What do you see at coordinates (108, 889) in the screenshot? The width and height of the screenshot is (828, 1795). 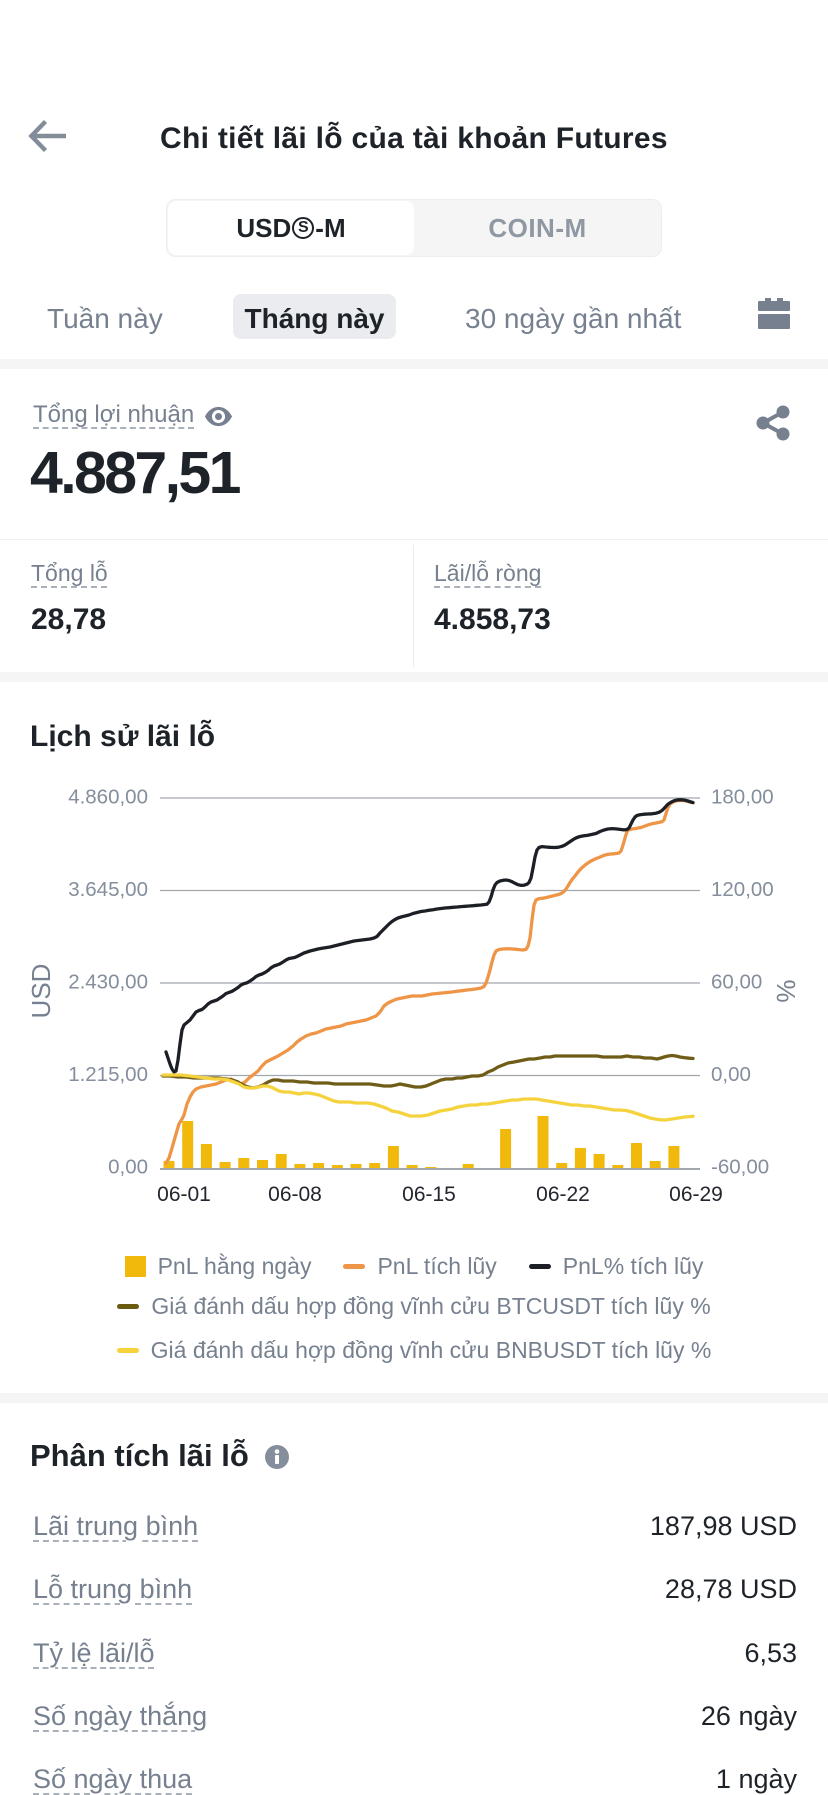 I see `svg-text: 3.645,00` at bounding box center [108, 889].